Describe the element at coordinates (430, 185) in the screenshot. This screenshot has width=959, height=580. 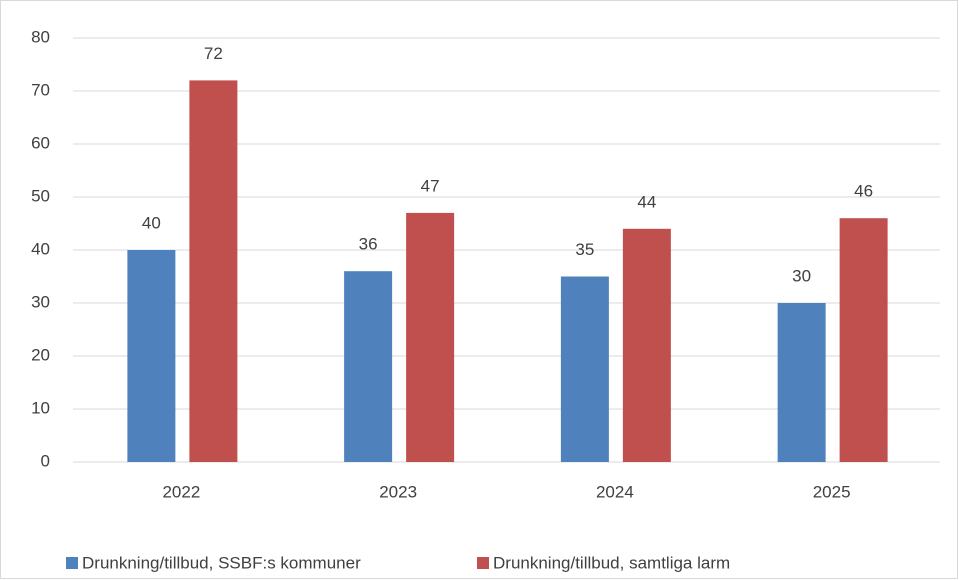
I see `data-label: 47` at that location.